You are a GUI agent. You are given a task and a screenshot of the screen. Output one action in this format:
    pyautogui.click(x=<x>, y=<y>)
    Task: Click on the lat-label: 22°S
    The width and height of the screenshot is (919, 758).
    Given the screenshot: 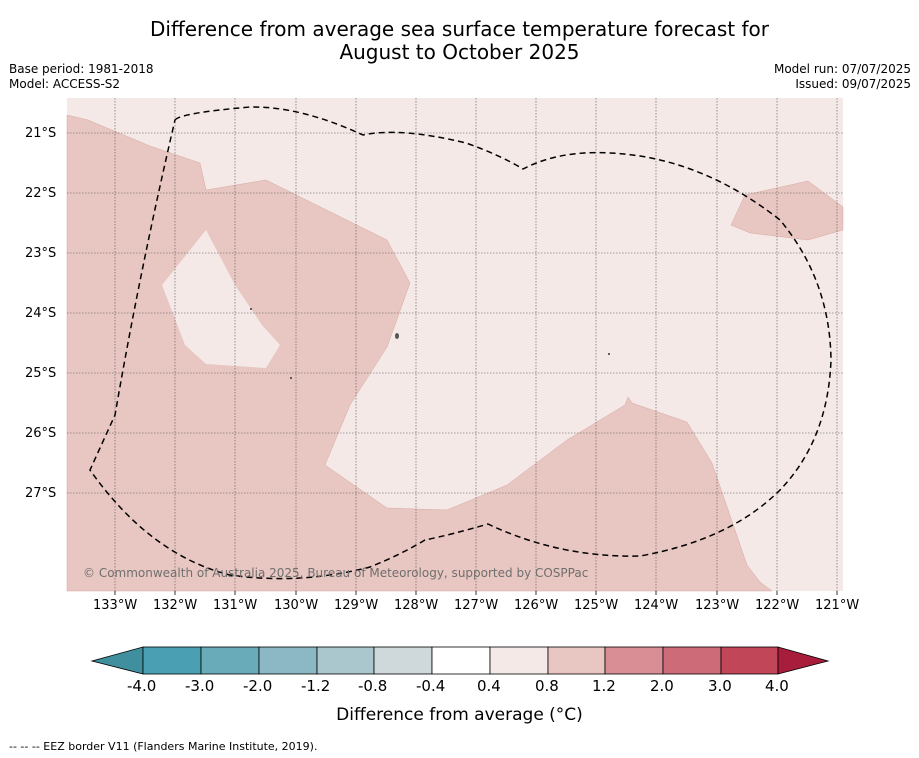 What is the action you would take?
    pyautogui.click(x=41, y=193)
    